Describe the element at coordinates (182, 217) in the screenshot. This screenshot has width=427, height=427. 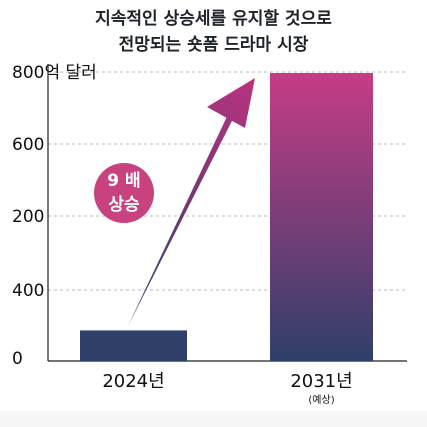
I see `growth-arrow-shaft` at that location.